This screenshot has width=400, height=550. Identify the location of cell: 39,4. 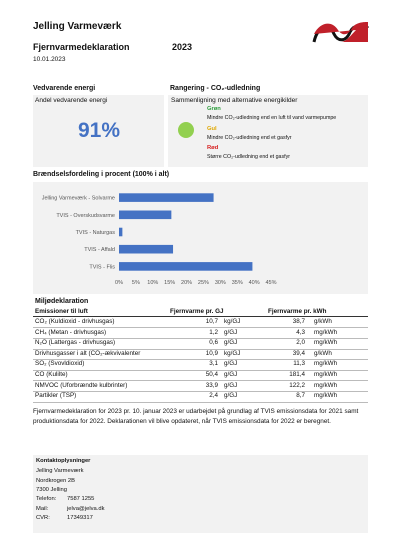
(298, 353).